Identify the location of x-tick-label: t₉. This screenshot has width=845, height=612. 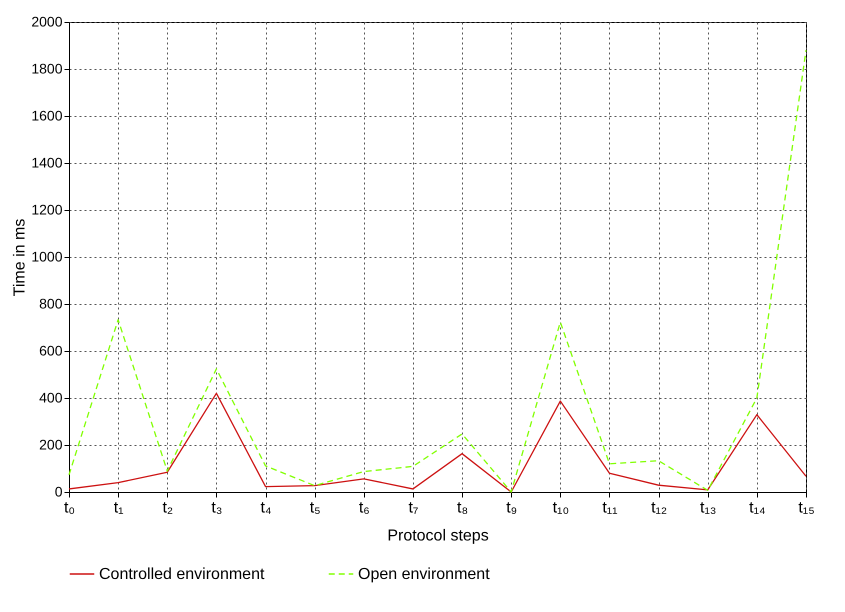
(512, 508).